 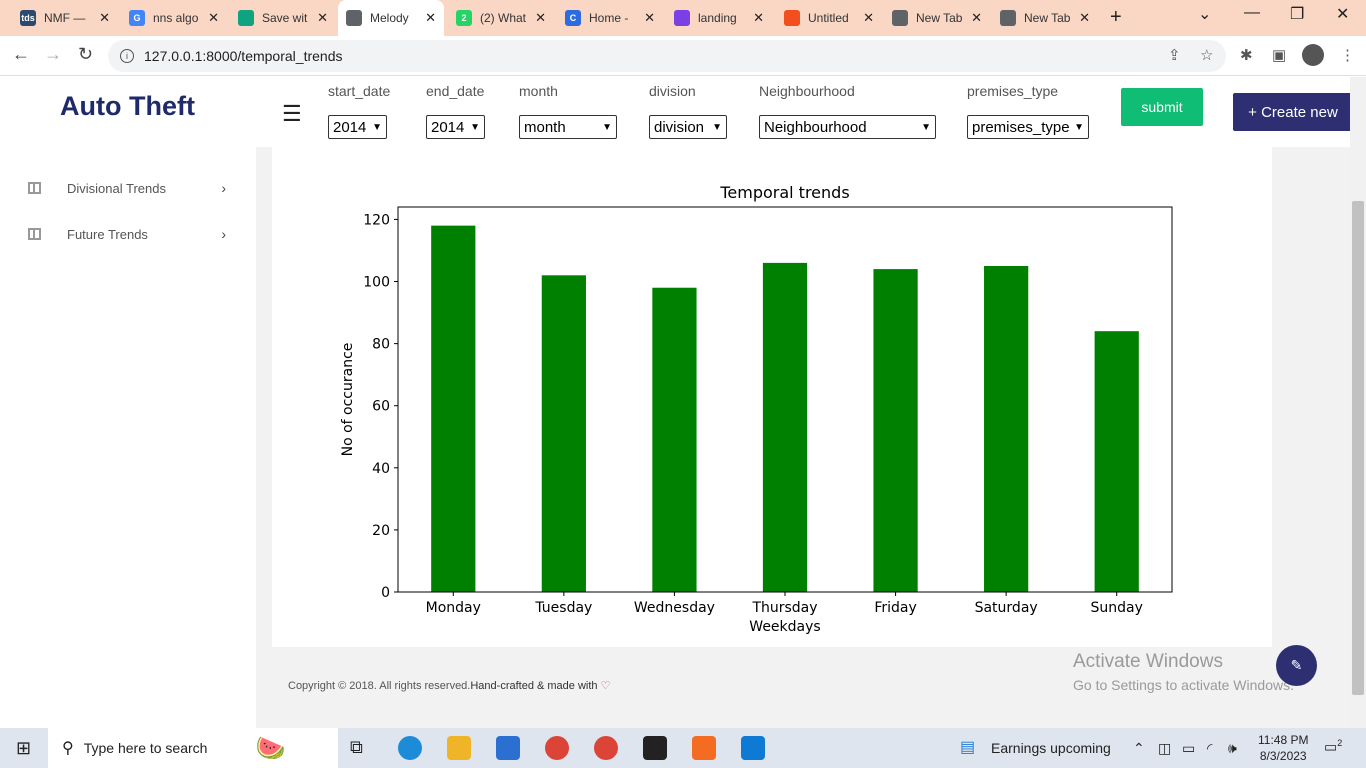 I want to click on file-explorer-icon, so click(x=459, y=748).